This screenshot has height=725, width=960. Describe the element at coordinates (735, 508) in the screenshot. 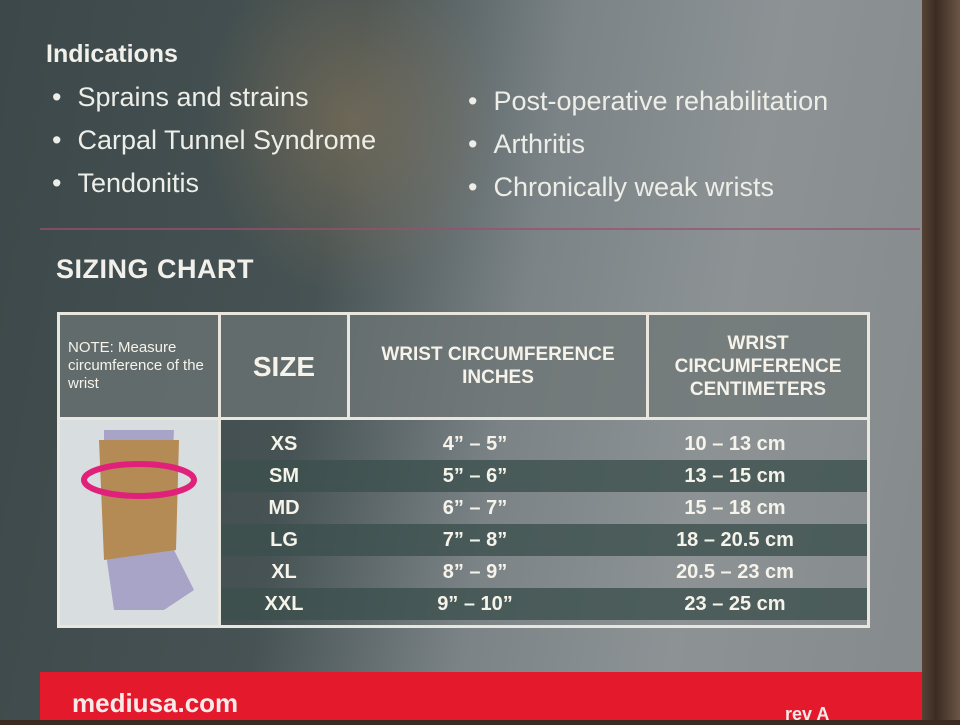

I see `cell-cm: 15 – 18 cm` at that location.